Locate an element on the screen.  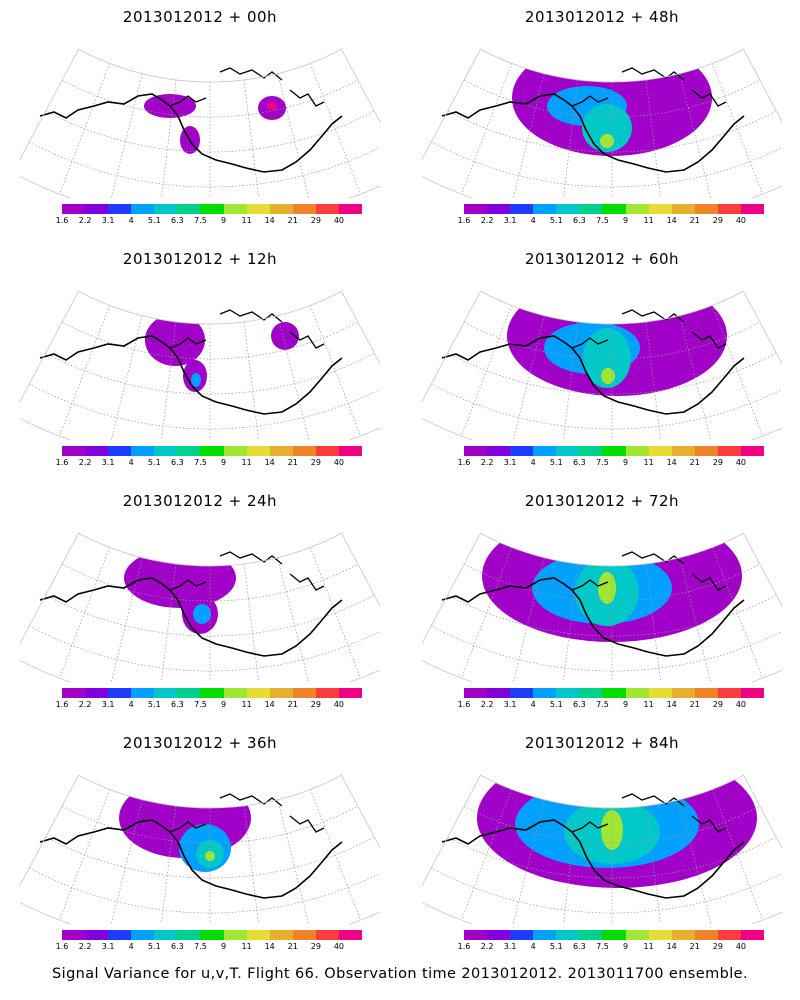
panel-title: 2013012012 + 60h is located at coordinates (602, 259).